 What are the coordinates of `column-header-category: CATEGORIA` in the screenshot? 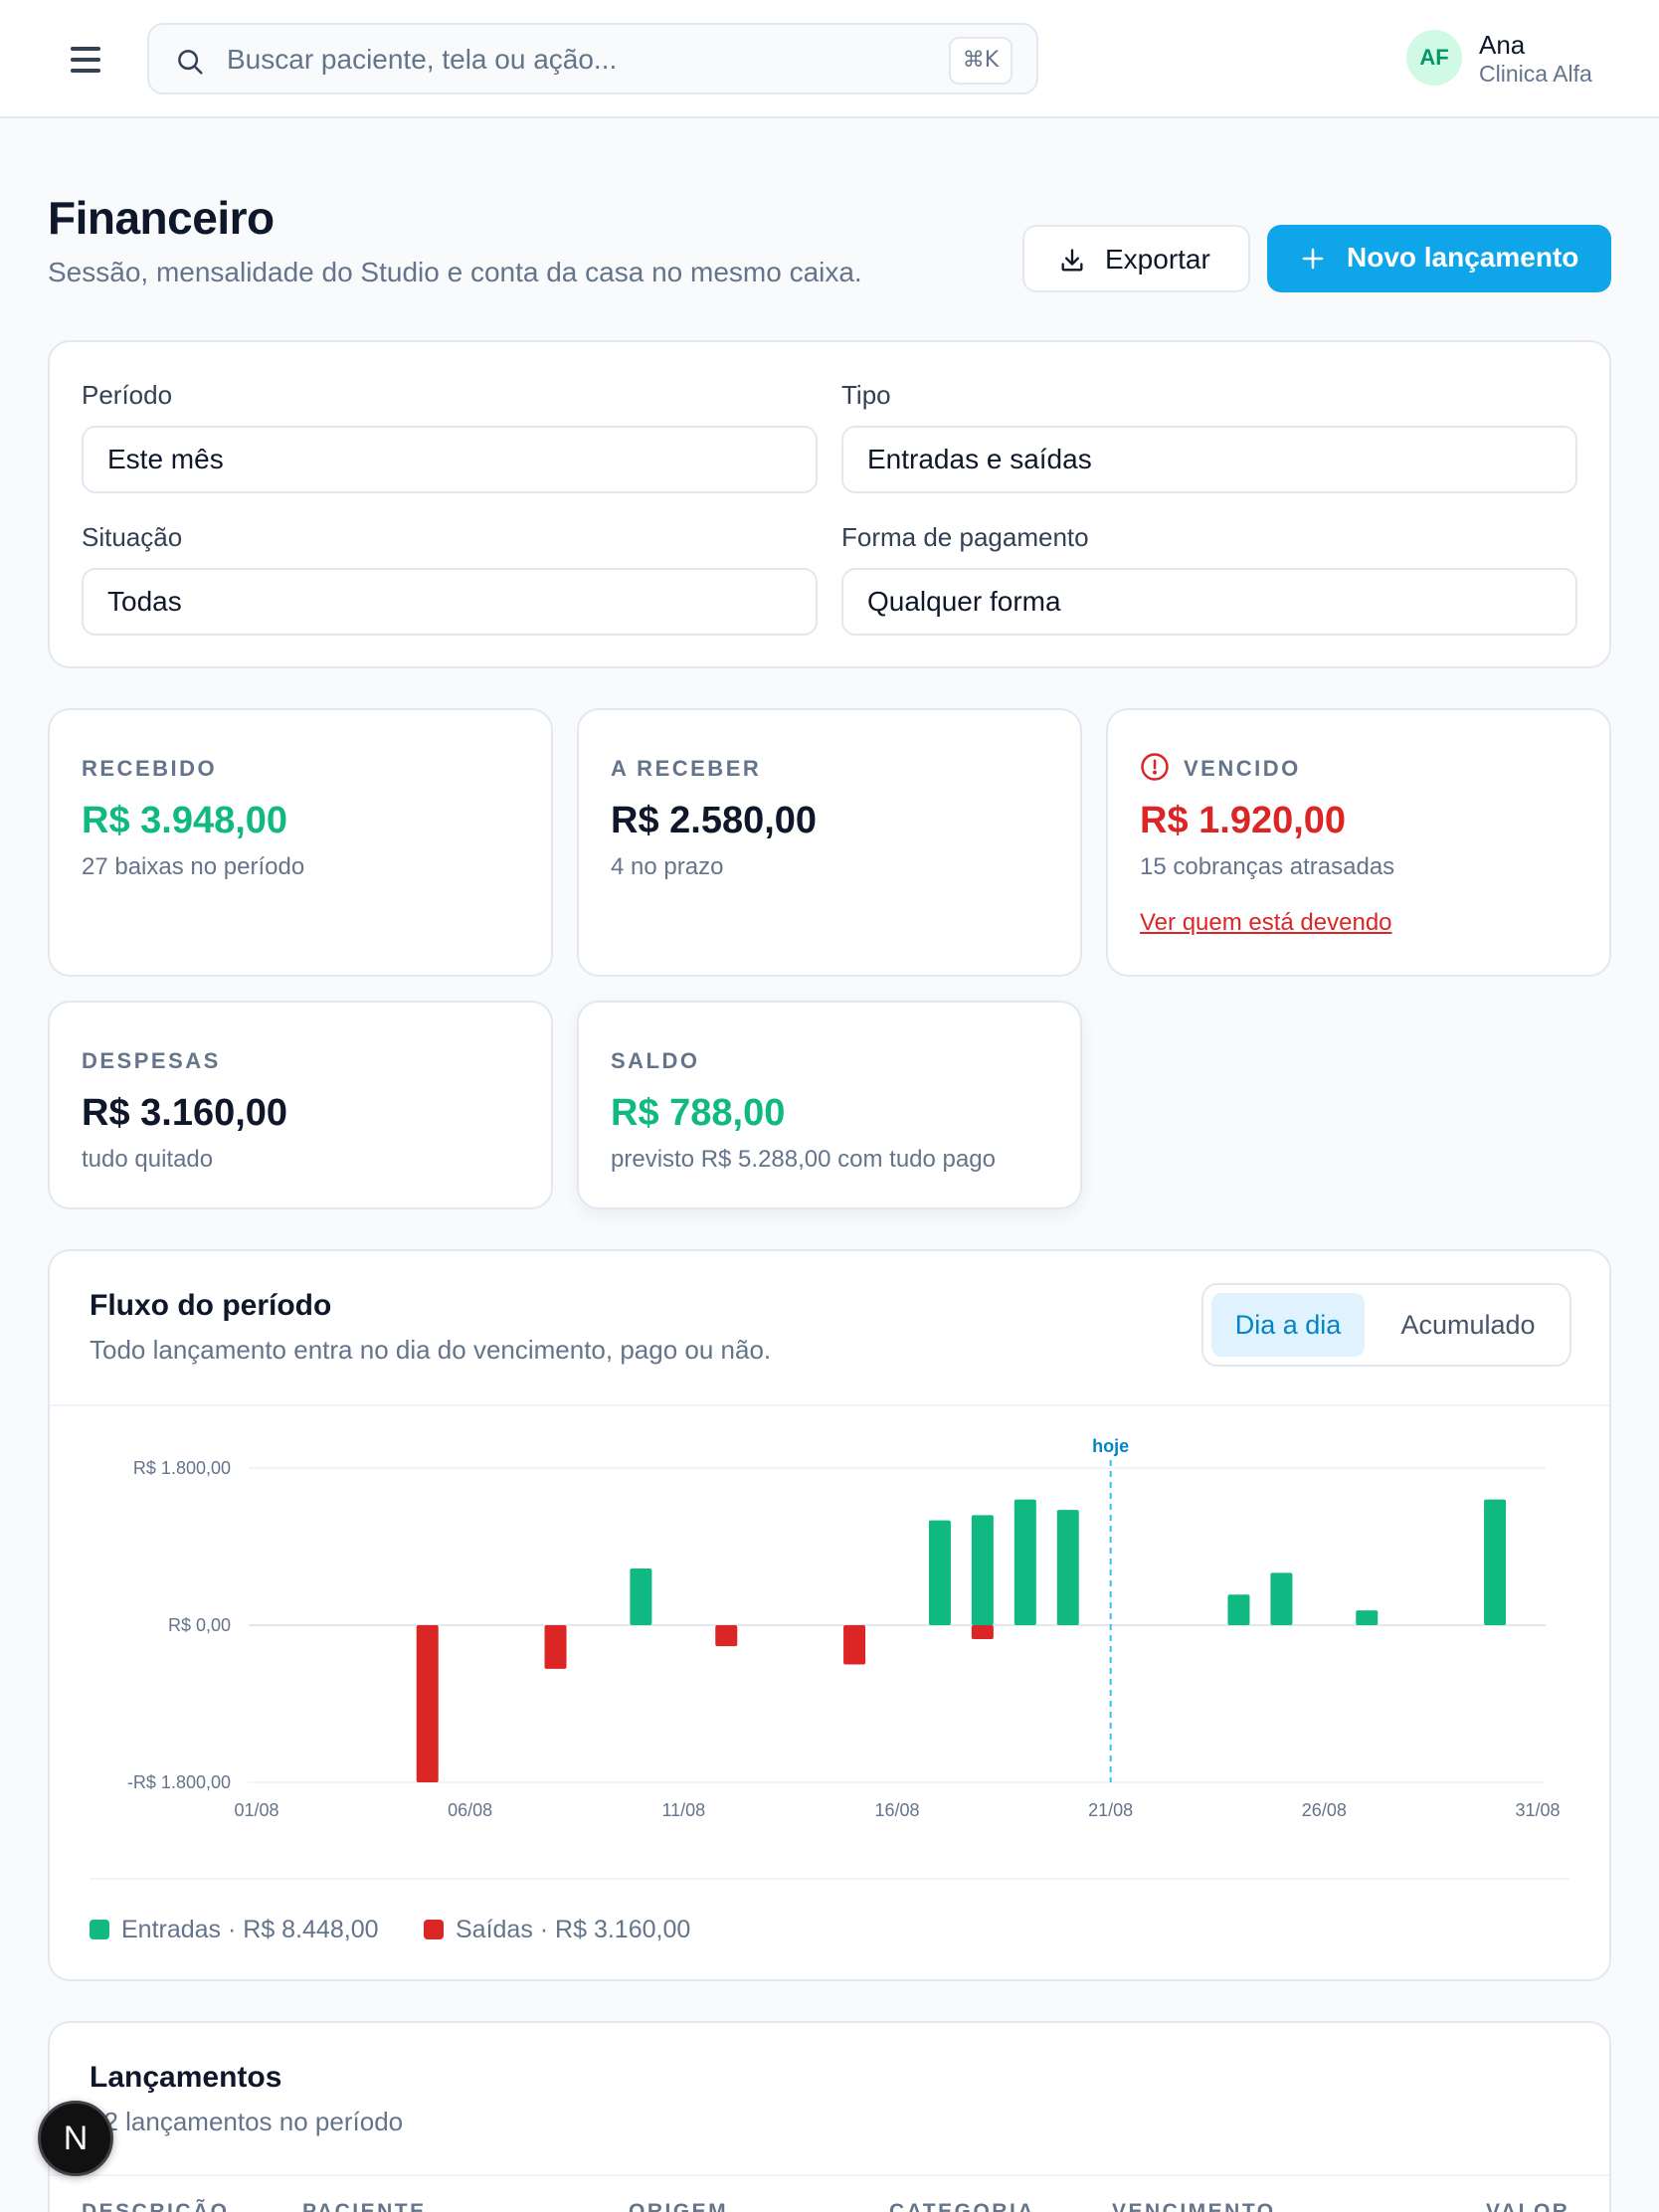 It's located at (962, 2206).